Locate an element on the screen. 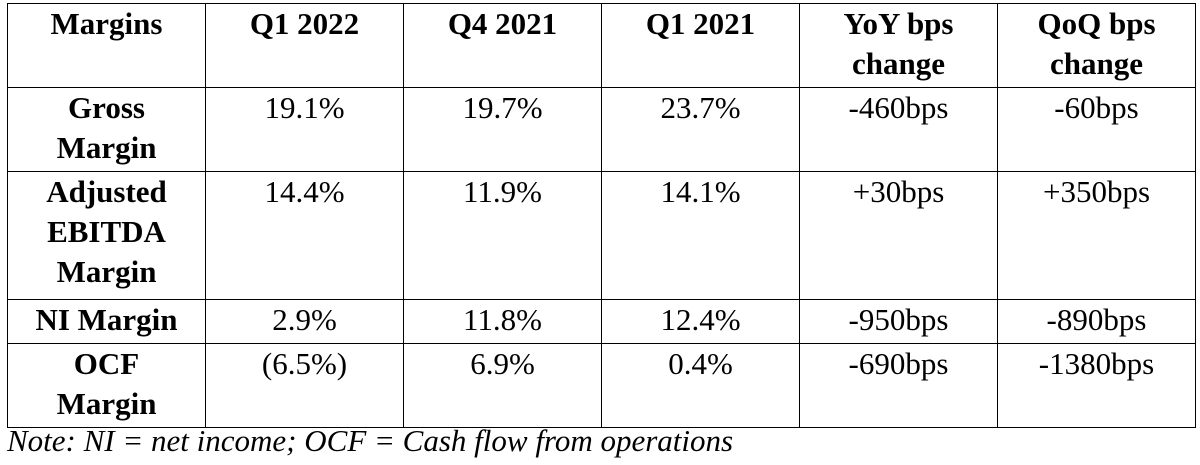 The image size is (1200, 465). table-cell: 14.4% is located at coordinates (304, 235).